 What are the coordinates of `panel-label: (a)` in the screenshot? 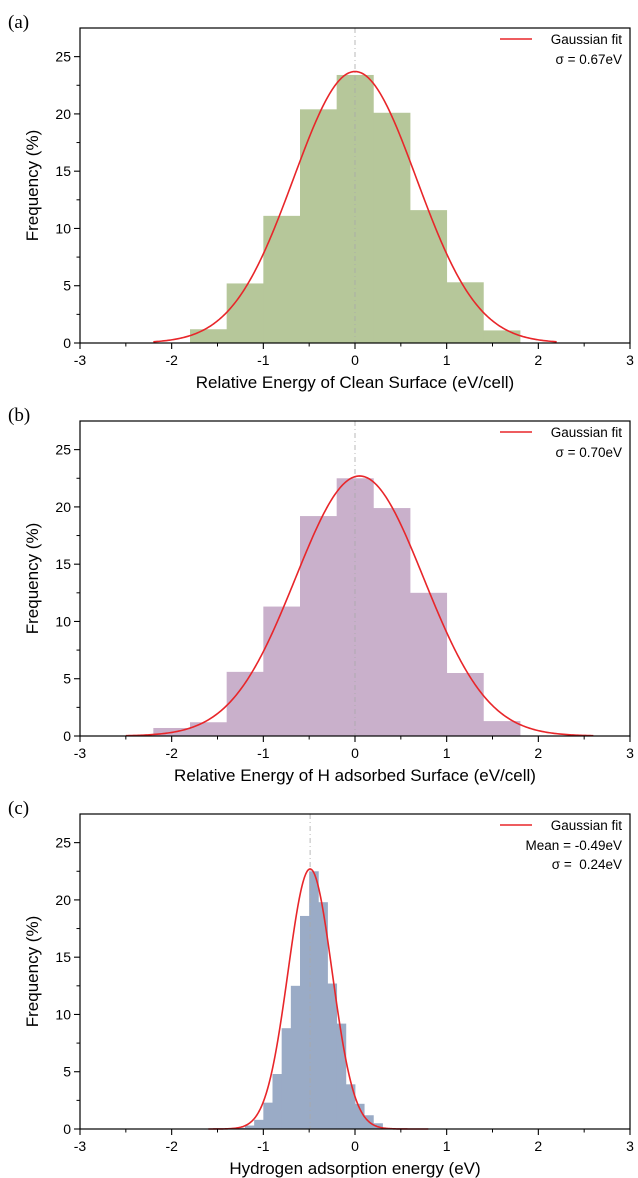 It's located at (18, 22).